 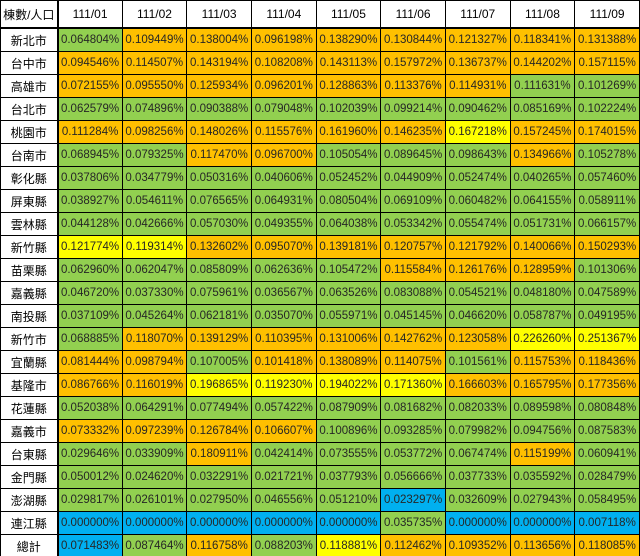 I want to click on row-label: 台南市, so click(x=29, y=155).